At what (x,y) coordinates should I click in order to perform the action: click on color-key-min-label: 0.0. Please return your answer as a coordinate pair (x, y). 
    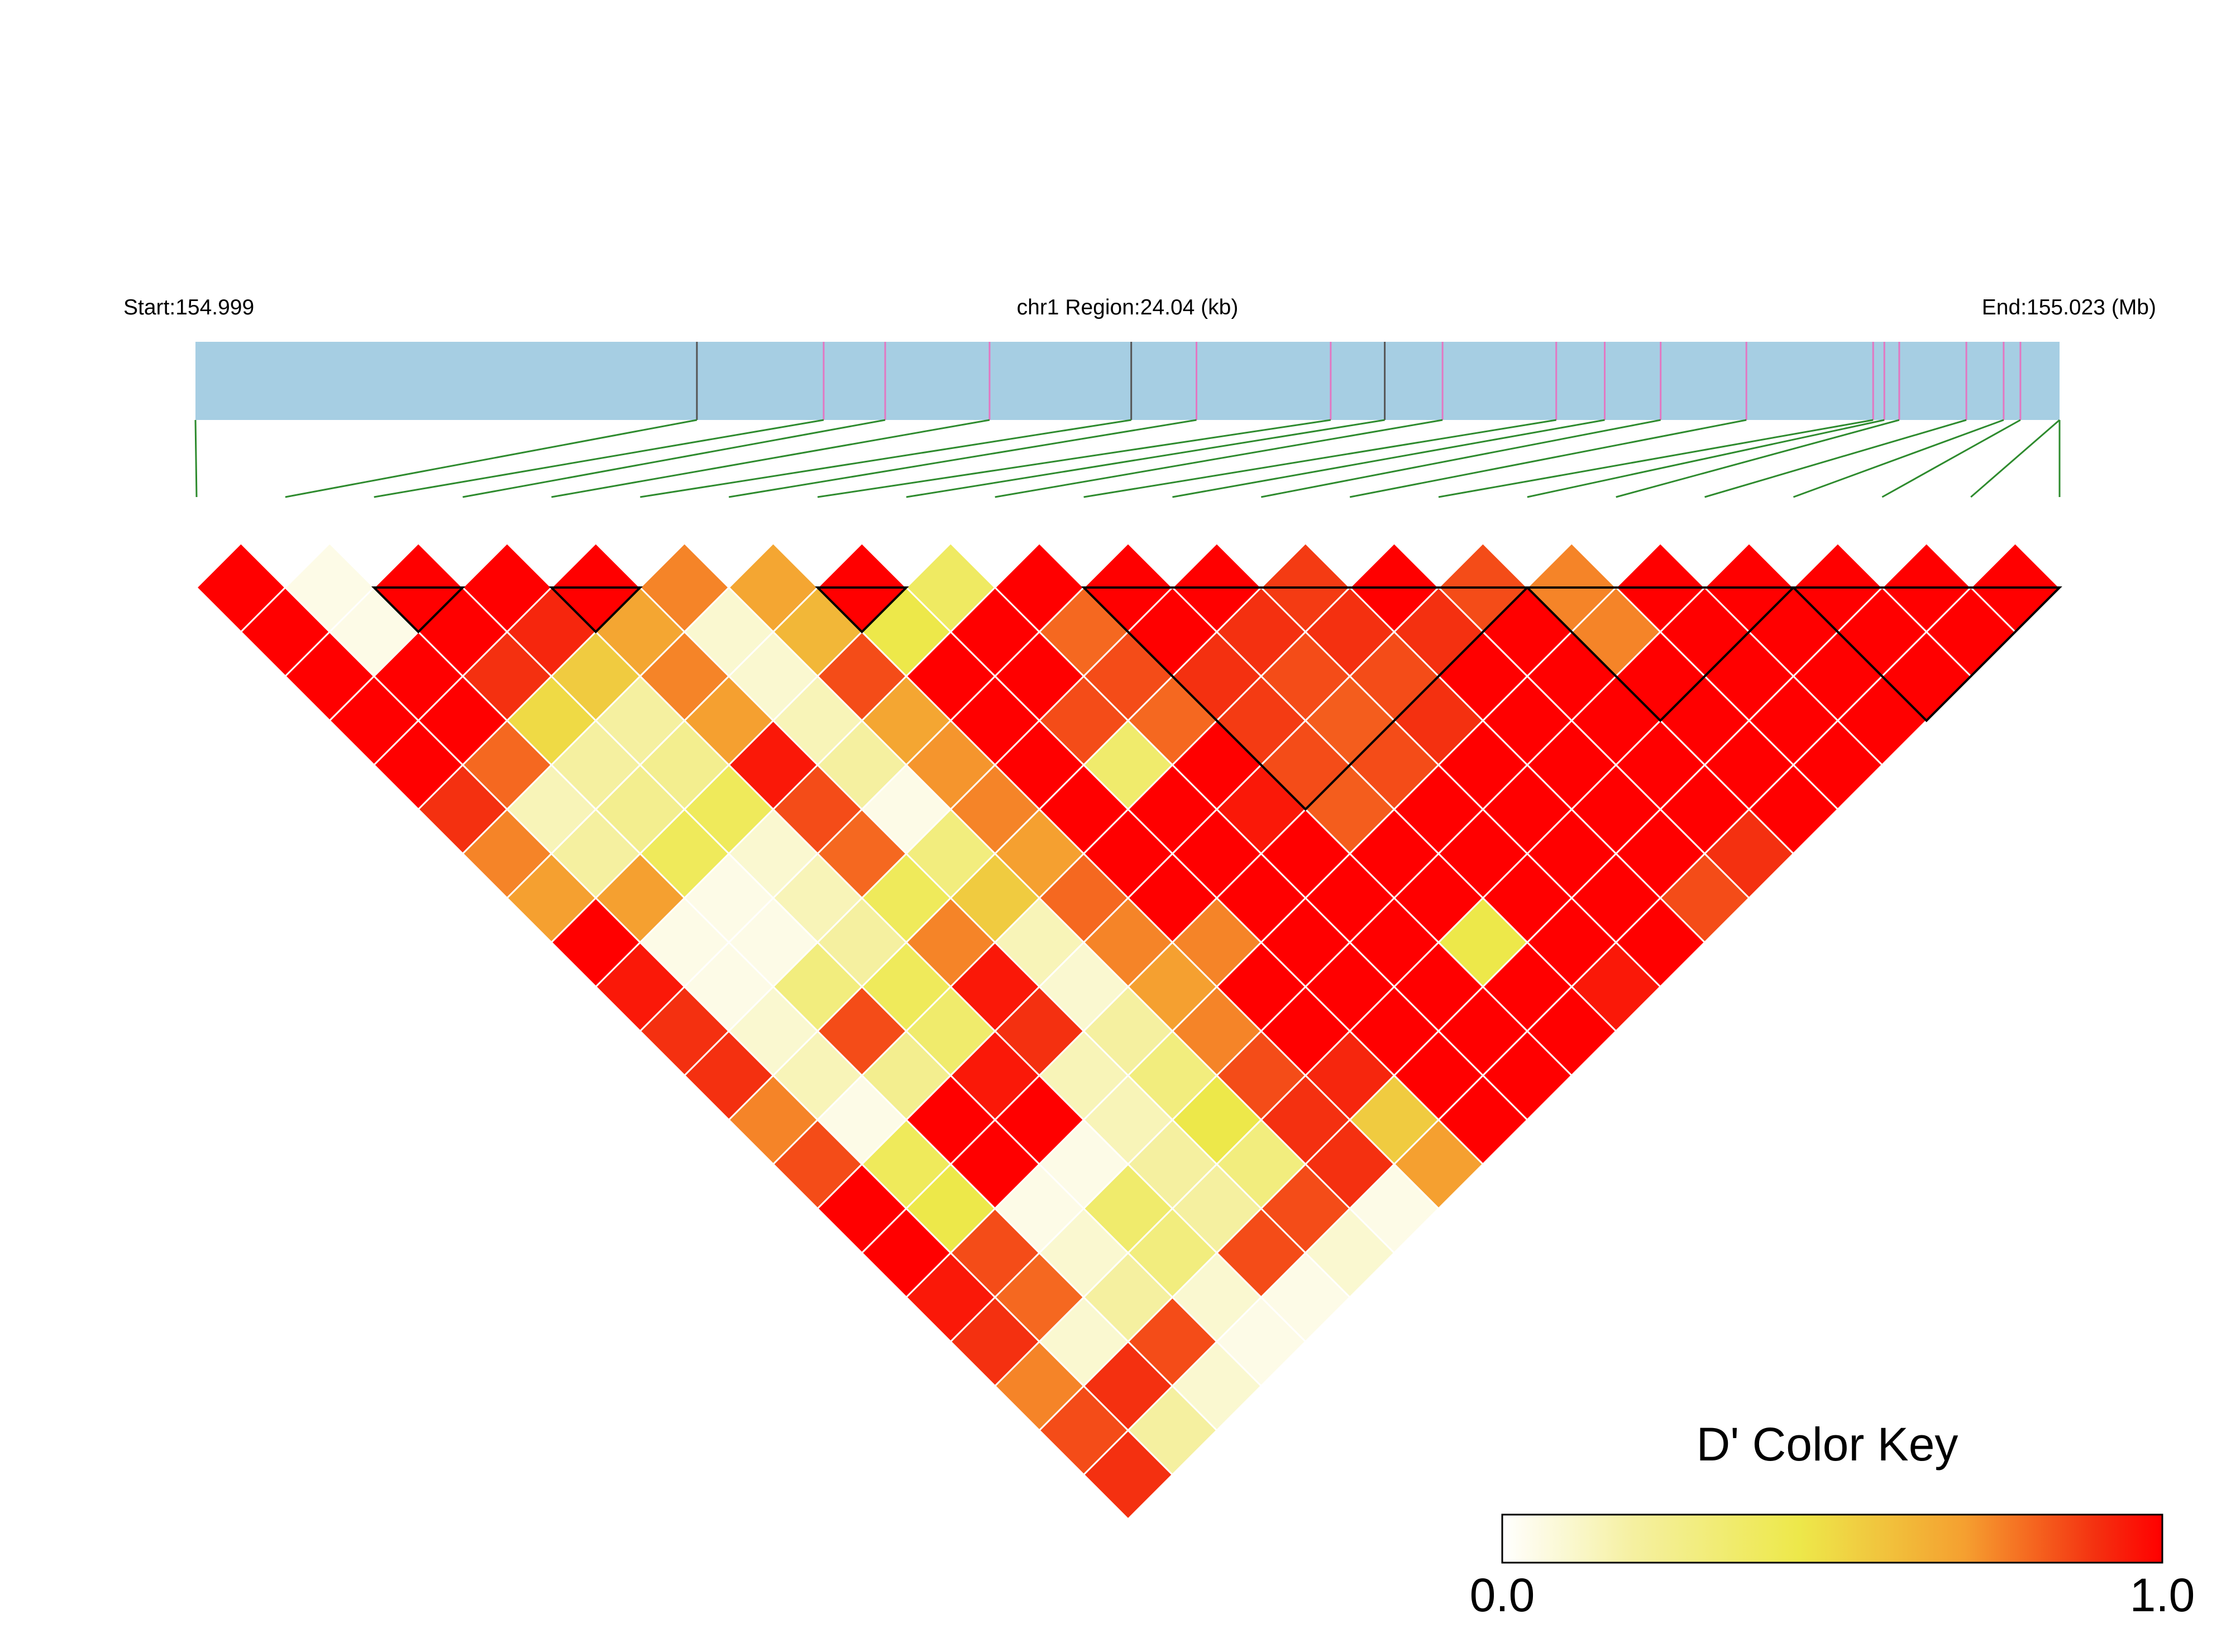
    Looking at the image, I should click on (1502, 1595).